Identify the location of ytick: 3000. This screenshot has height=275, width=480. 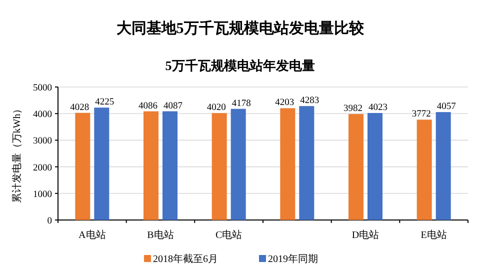
(42, 141).